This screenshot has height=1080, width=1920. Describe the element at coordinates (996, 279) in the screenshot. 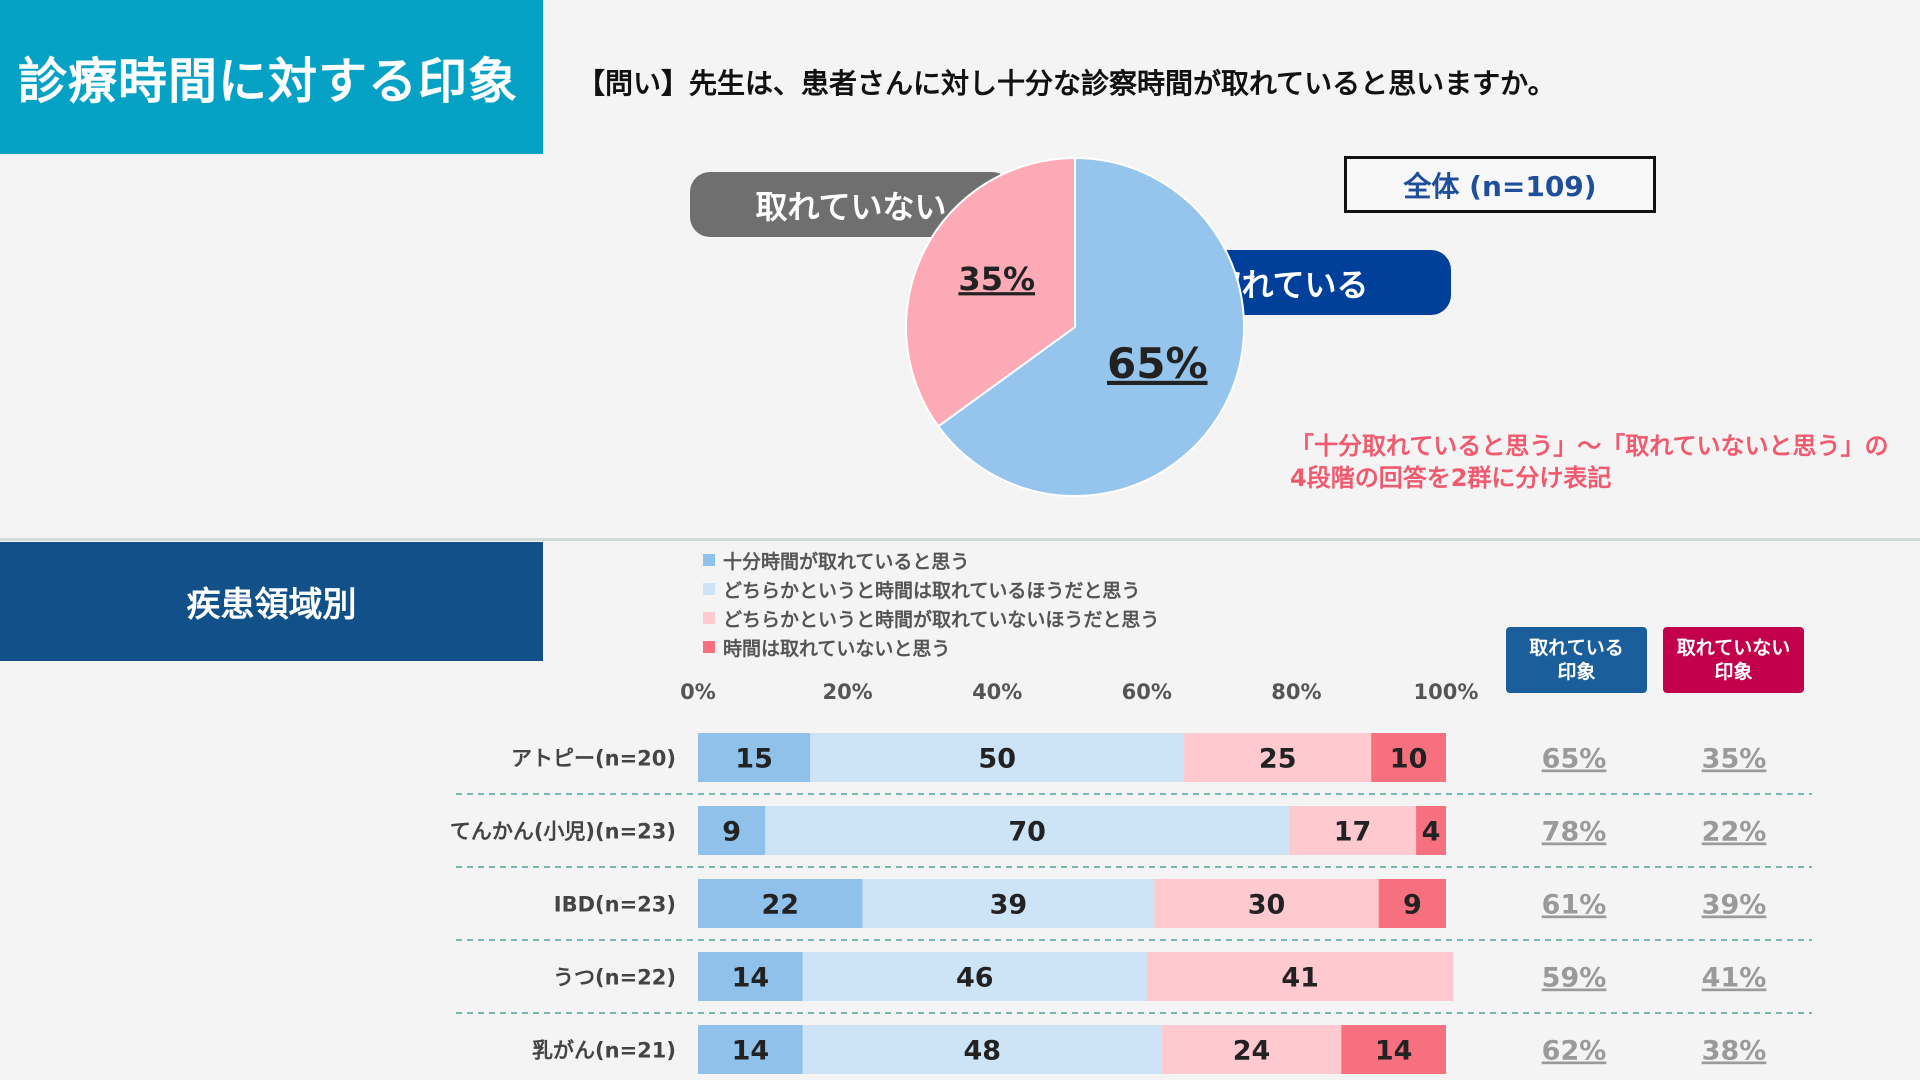

I see `pie-value-label-1: 35%` at that location.